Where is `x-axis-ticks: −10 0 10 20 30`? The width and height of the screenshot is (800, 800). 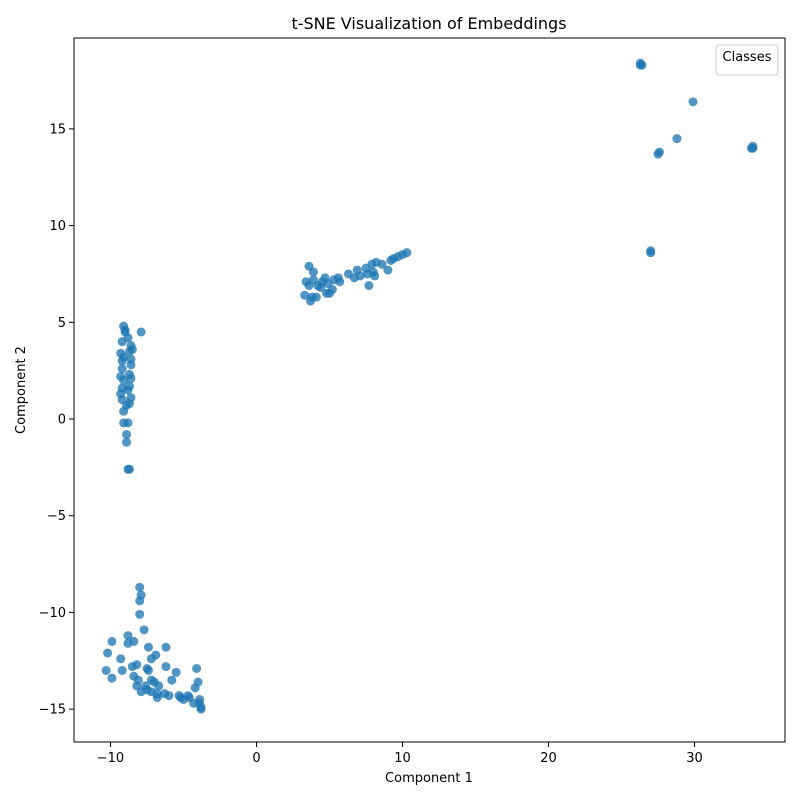 x-axis-ticks: −10 0 10 20 30 is located at coordinates (400, 754).